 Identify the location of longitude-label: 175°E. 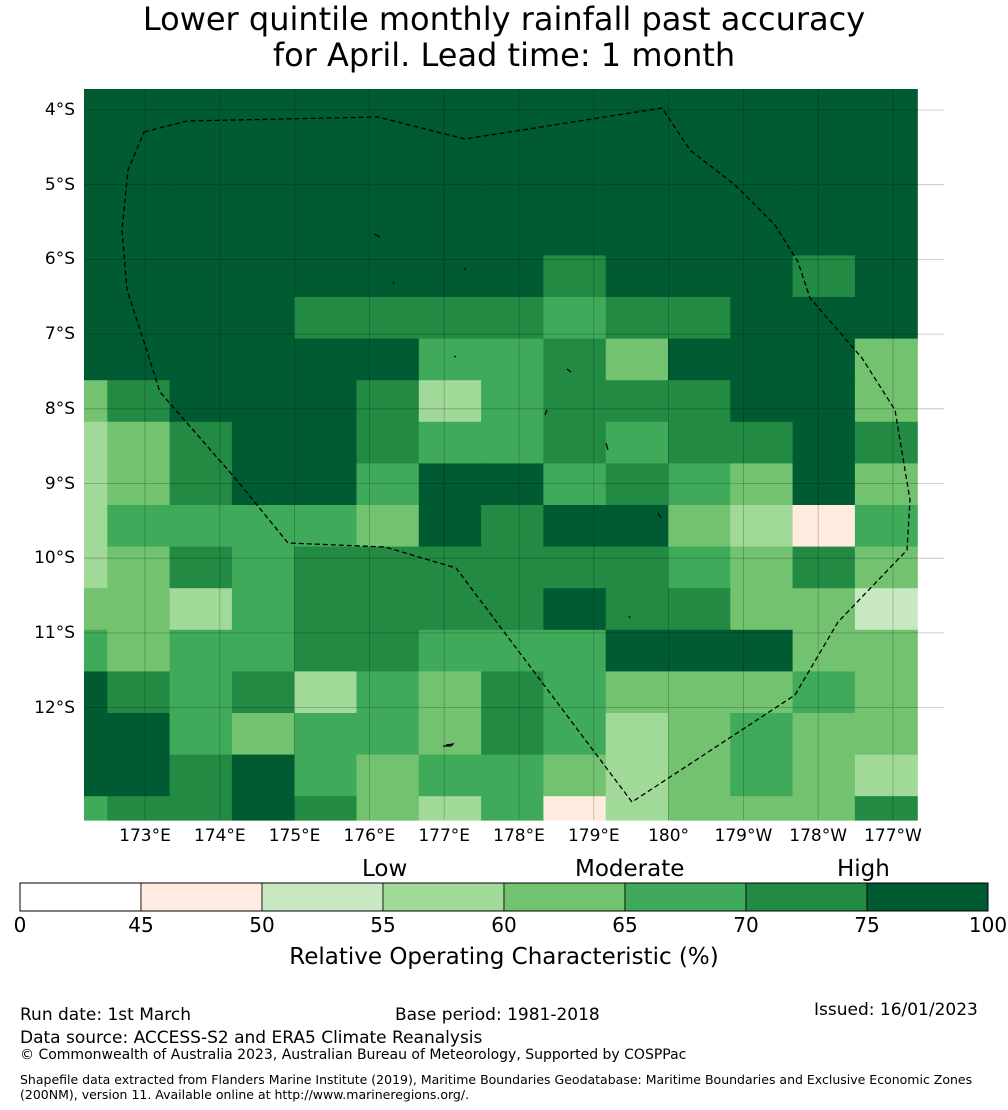
(294, 836).